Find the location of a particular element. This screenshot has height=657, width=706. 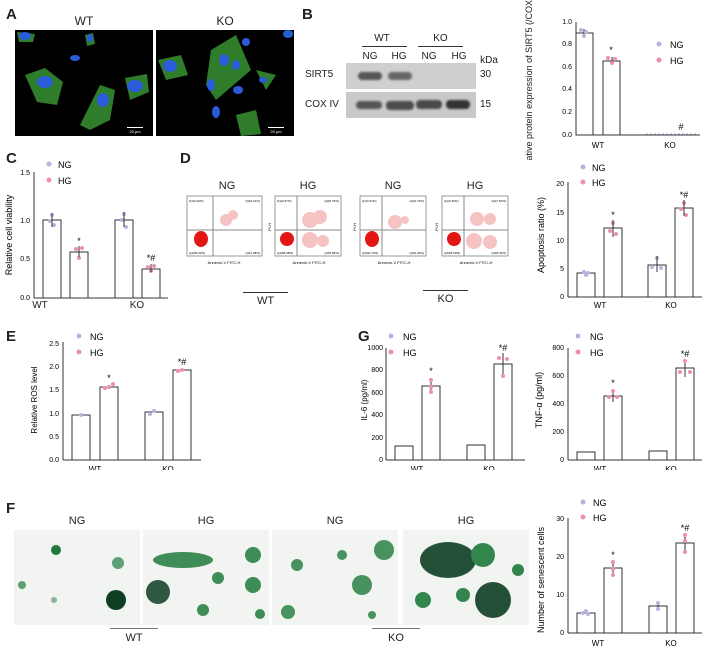

svg-text: 1.5 is located at coordinates (54, 390).